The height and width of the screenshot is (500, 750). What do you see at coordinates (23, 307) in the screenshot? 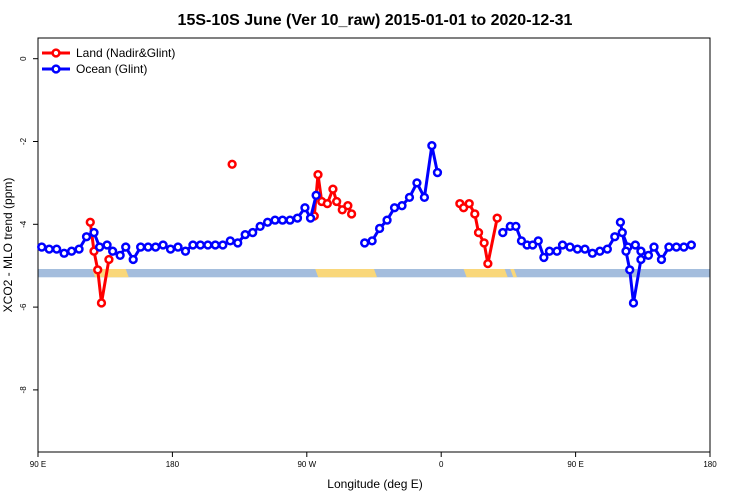
I see `y-tick-label-3: -6` at bounding box center [23, 307].